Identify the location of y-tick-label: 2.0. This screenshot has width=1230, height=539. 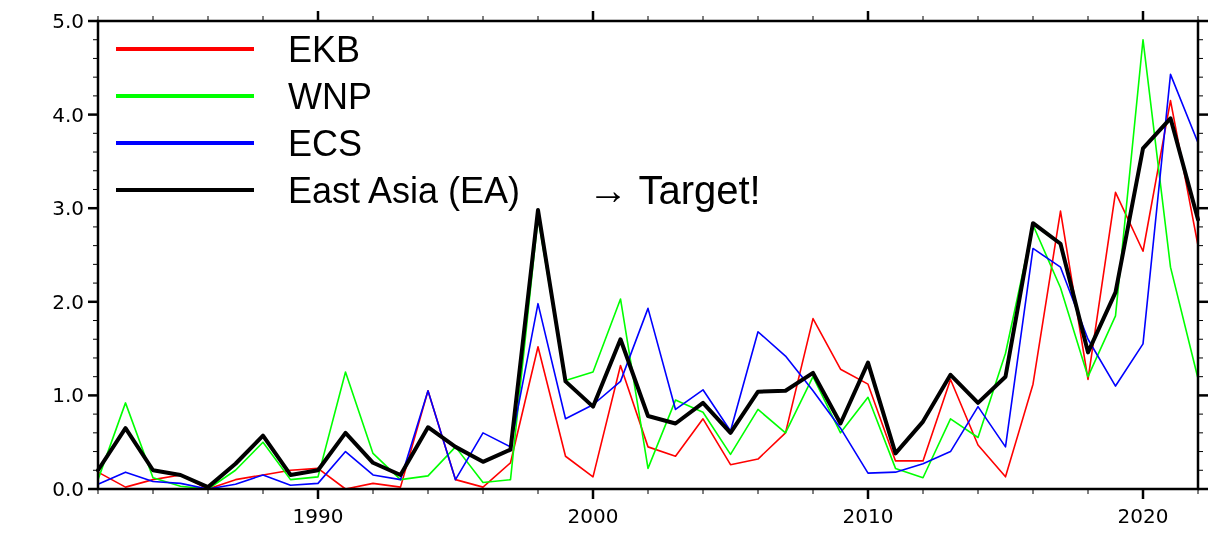
(68, 301).